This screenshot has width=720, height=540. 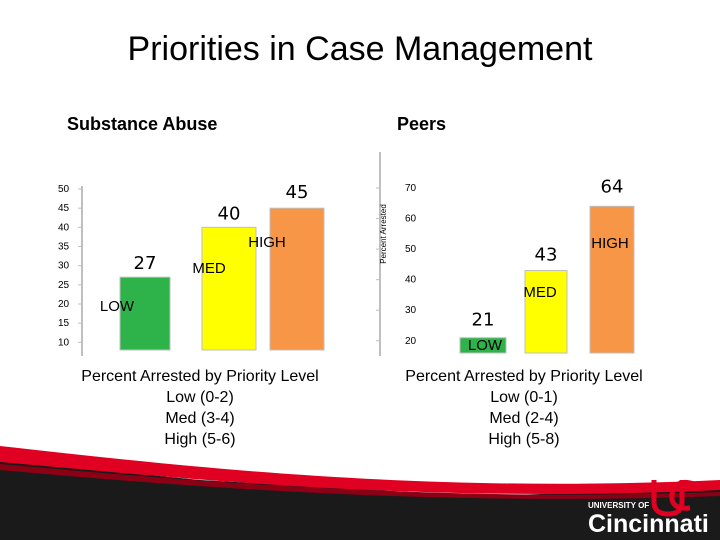 I want to click on right-caption-line: Percent Arrested by Priority Level, so click(x=524, y=376).